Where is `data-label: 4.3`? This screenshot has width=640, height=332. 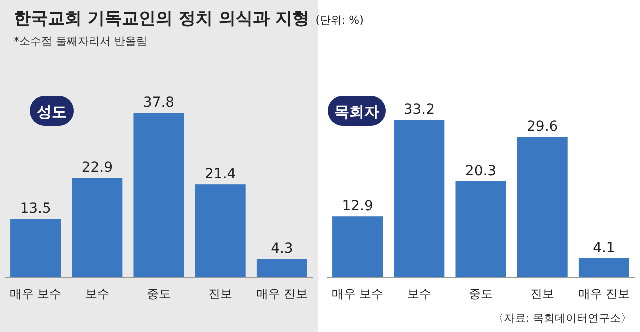
data-label: 4.3 is located at coordinates (282, 249).